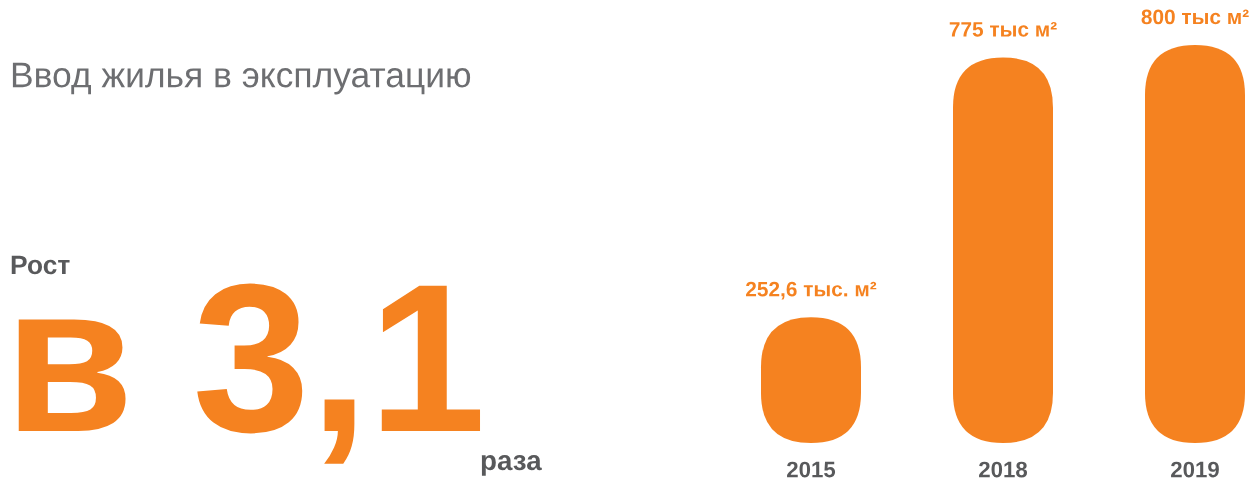 The width and height of the screenshot is (1255, 483). I want to click on data-label: 775 тыс м², so click(1003, 29).